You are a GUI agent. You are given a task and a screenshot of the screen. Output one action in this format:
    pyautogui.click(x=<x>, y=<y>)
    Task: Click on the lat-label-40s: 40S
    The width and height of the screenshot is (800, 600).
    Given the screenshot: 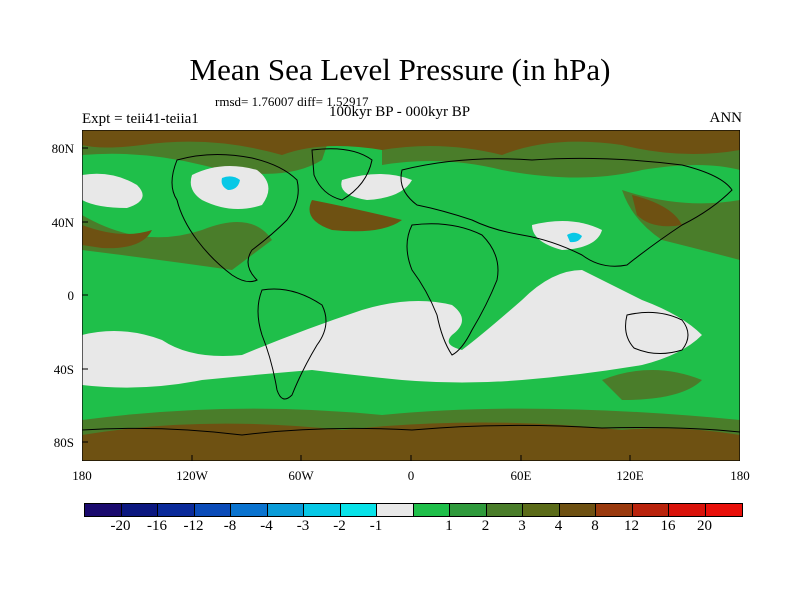 What is the action you would take?
    pyautogui.click(x=63, y=369)
    